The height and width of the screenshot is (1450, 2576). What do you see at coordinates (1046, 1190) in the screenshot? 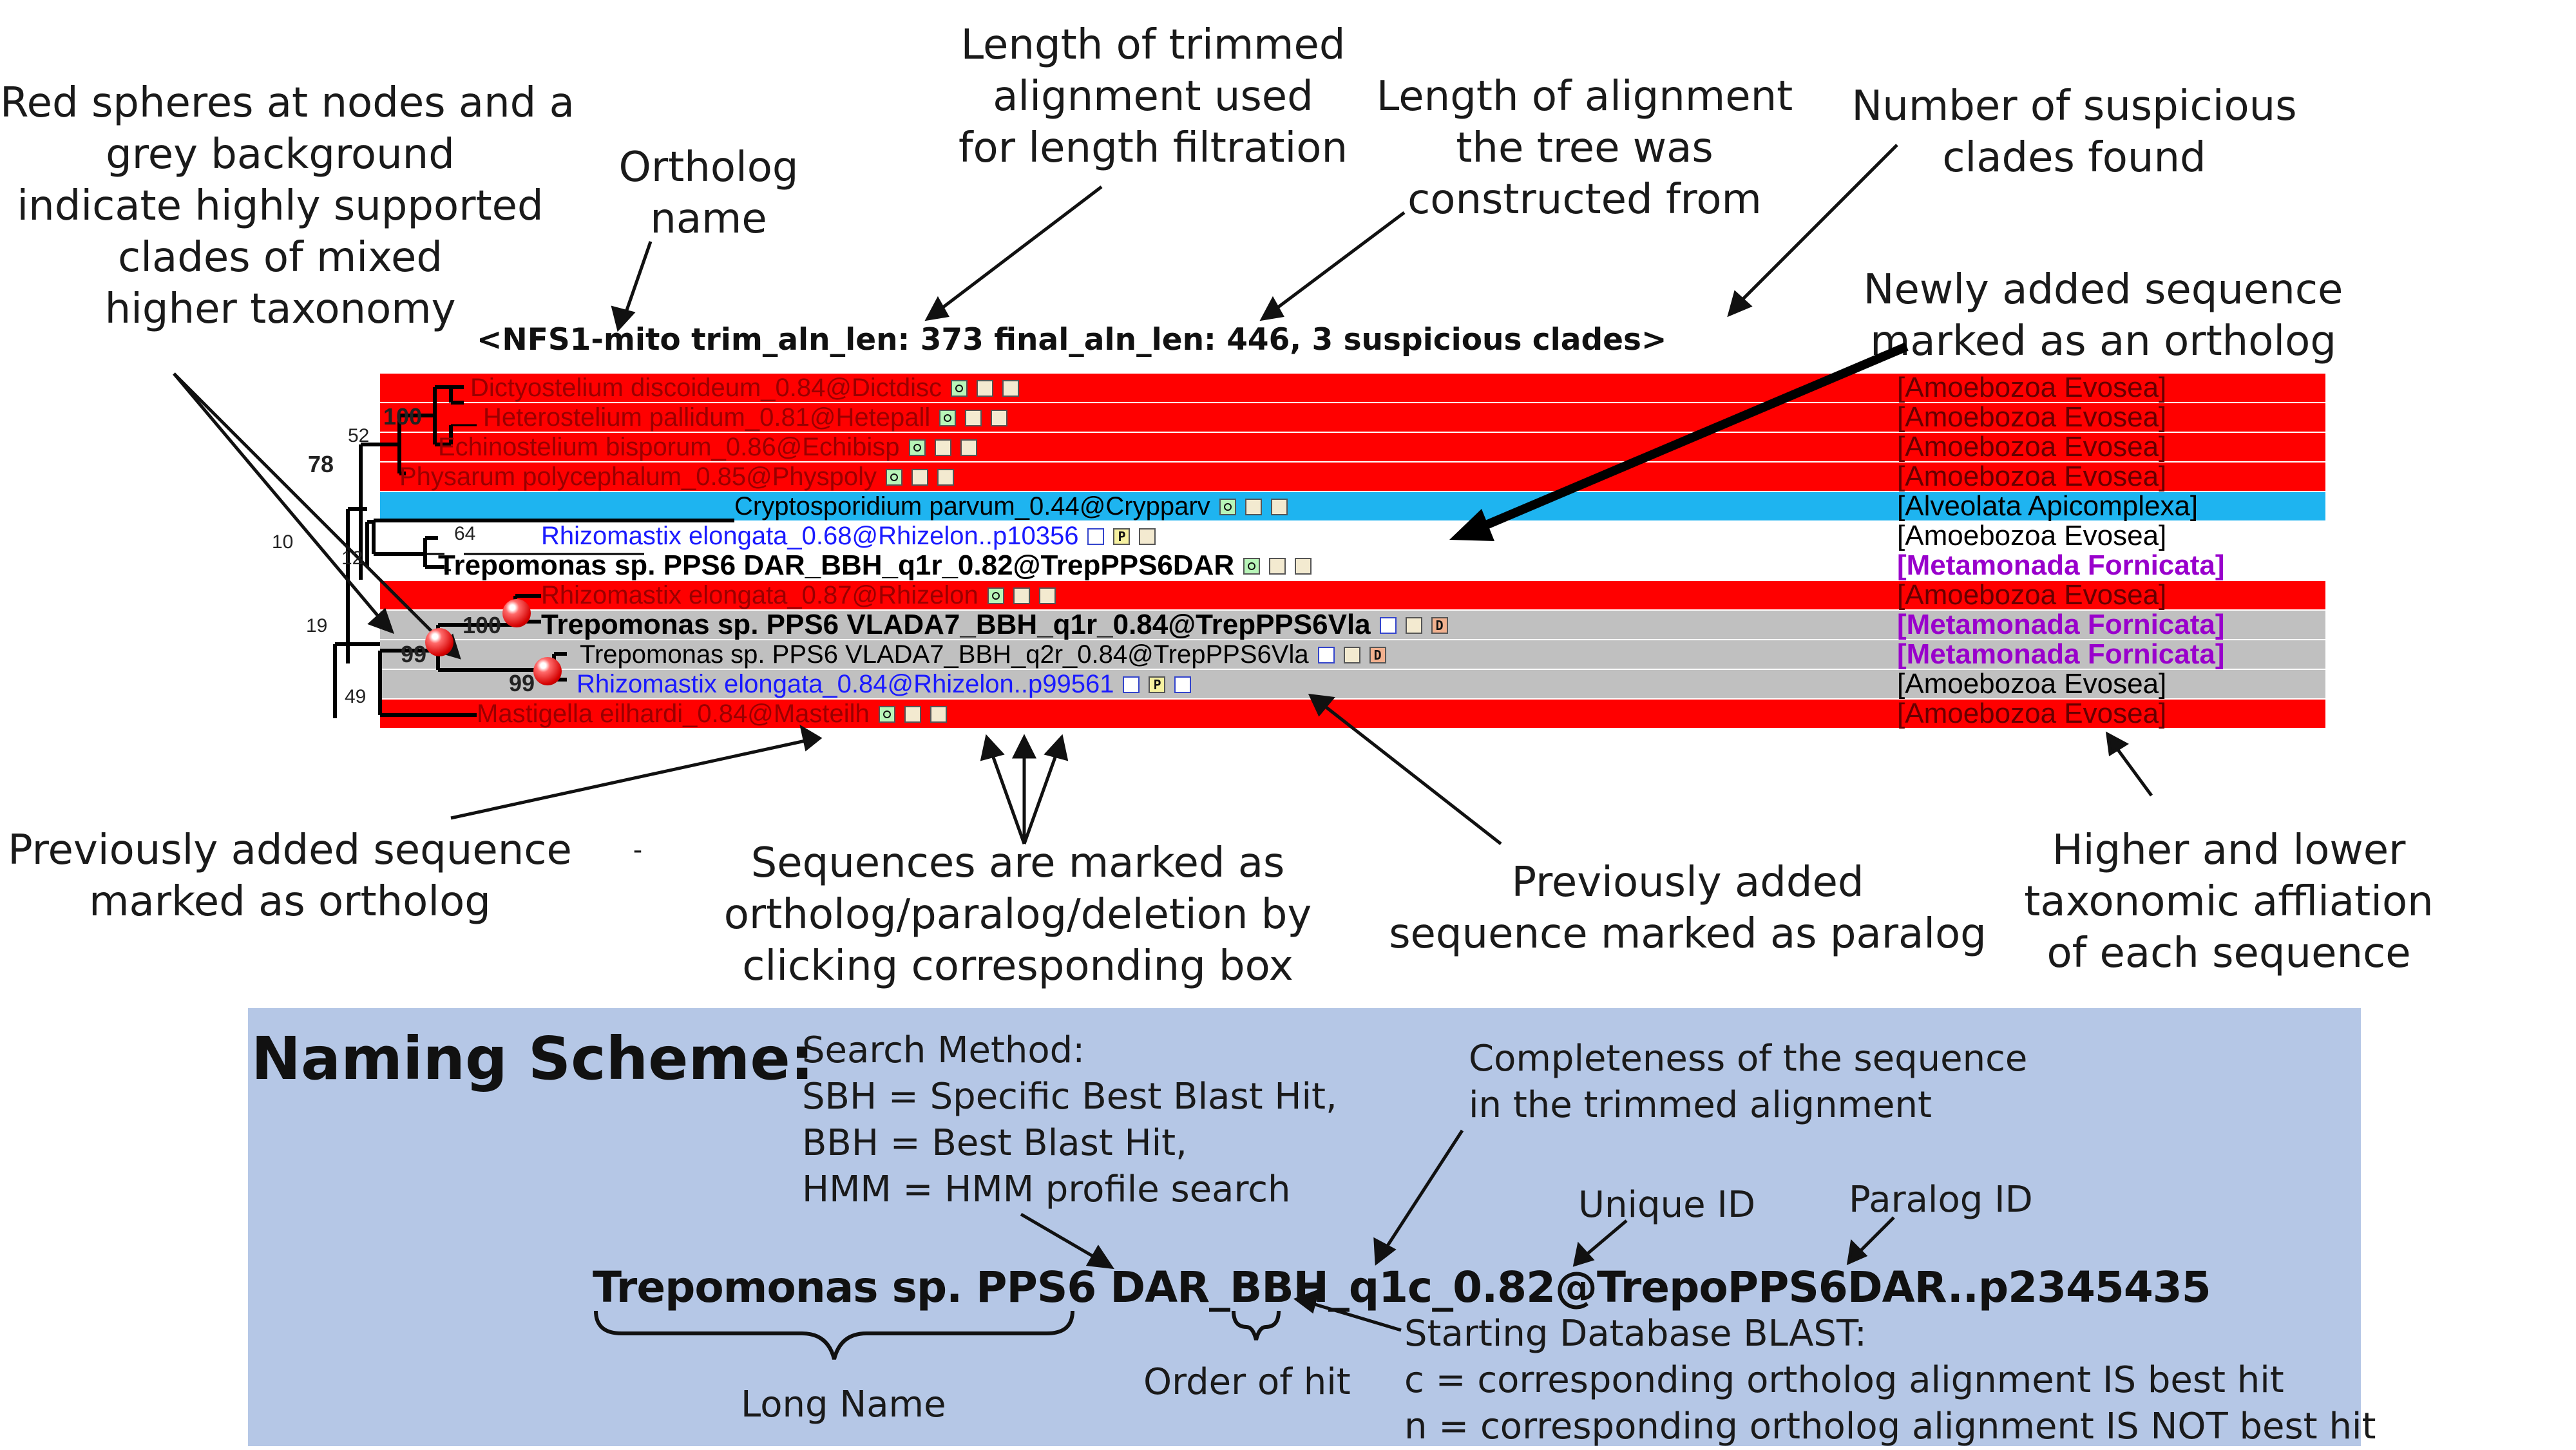
I see `search-method-line: HMM = HMM profile search` at bounding box center [1046, 1190].